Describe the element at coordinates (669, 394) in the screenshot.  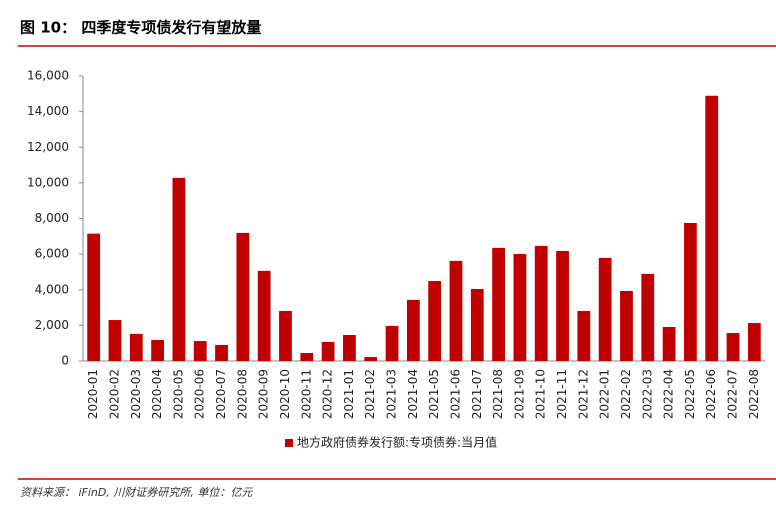
I see `x-tick-label: 2022-04` at that location.